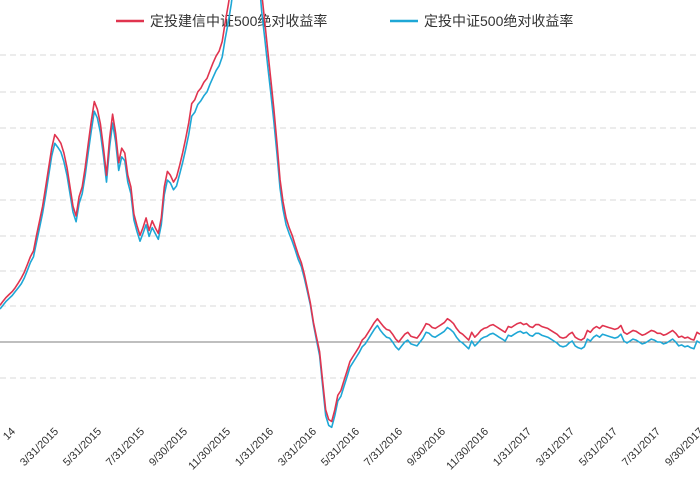  I want to click on x-tick-label-14: 5/31/2017, so click(598, 447).